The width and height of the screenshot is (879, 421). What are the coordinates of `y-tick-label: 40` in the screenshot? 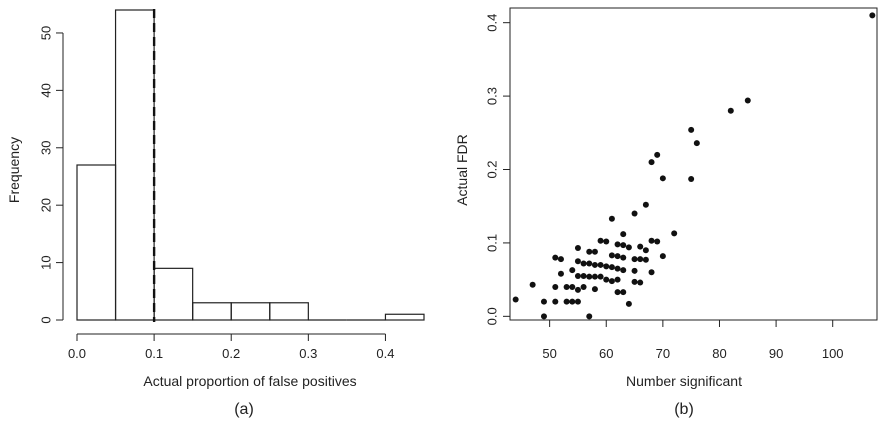 It's located at (46, 90).